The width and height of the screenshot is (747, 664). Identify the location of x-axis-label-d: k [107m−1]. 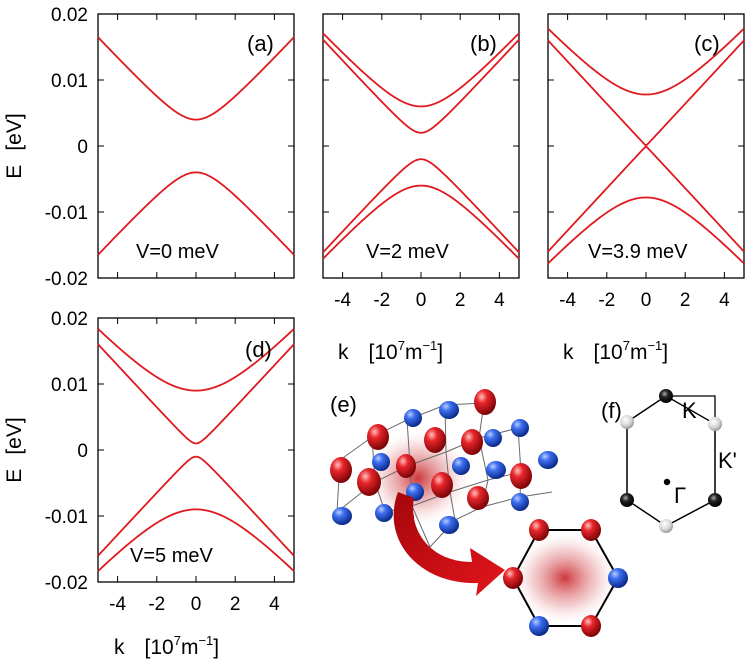
(166, 646).